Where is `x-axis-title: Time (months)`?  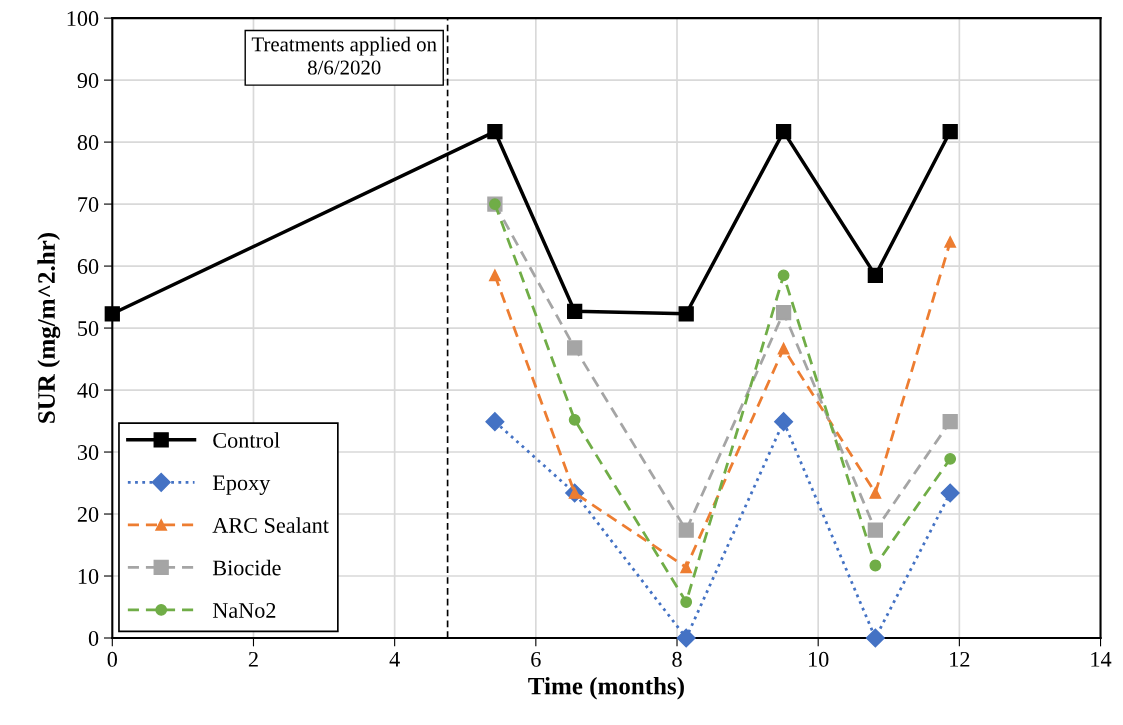
x-axis-title: Time (months) is located at coordinates (606, 688).